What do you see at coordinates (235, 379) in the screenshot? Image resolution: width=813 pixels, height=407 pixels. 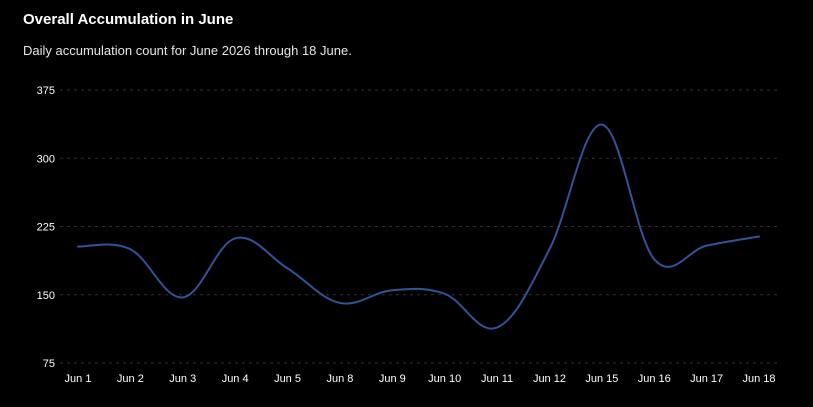 I see `x-tick-label: Jun 4` at bounding box center [235, 379].